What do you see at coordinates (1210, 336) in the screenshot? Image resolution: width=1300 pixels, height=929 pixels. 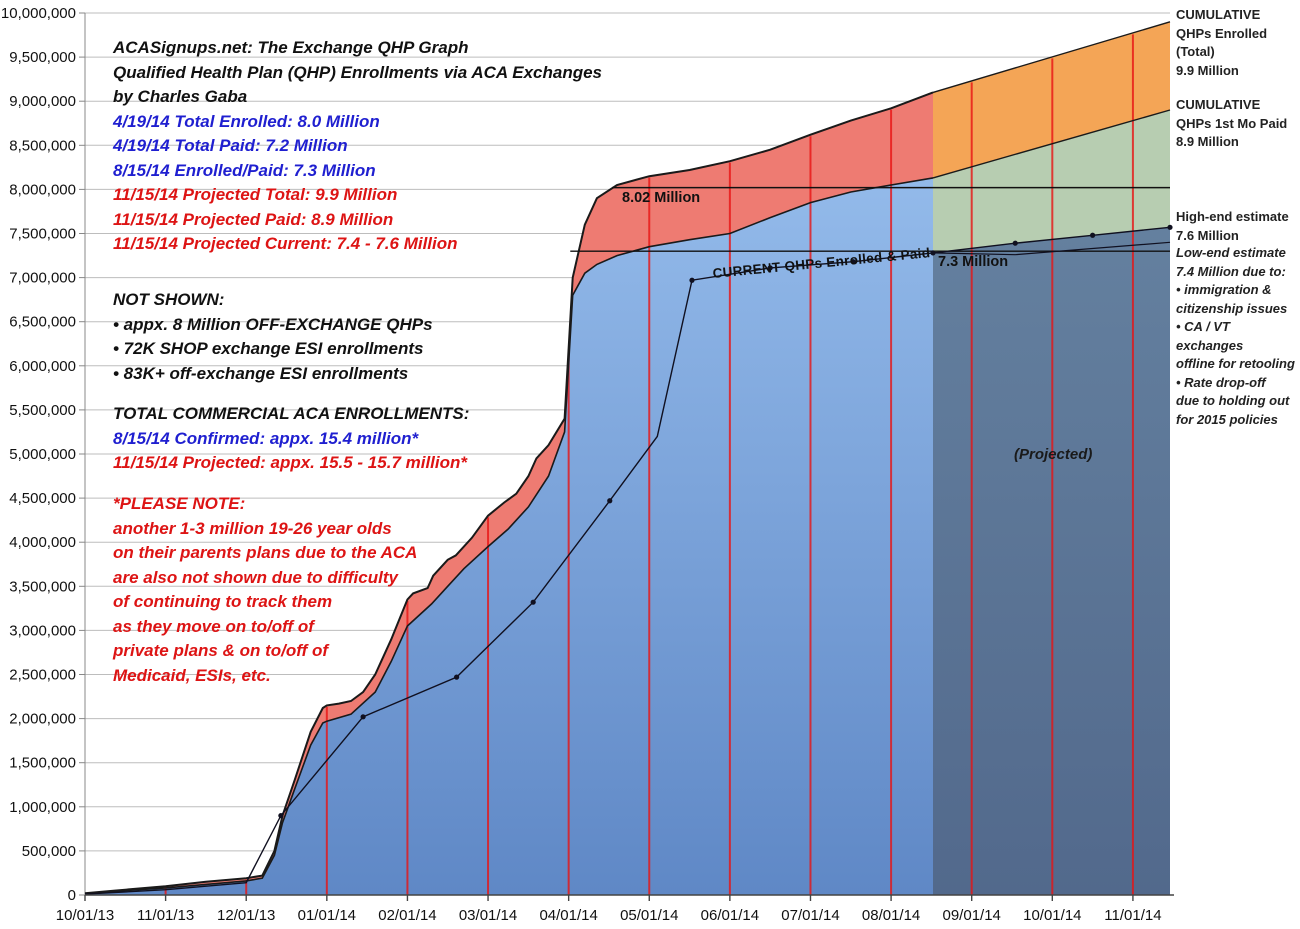 I see `right-label-line: • CA / VT exchanges` at bounding box center [1210, 336].